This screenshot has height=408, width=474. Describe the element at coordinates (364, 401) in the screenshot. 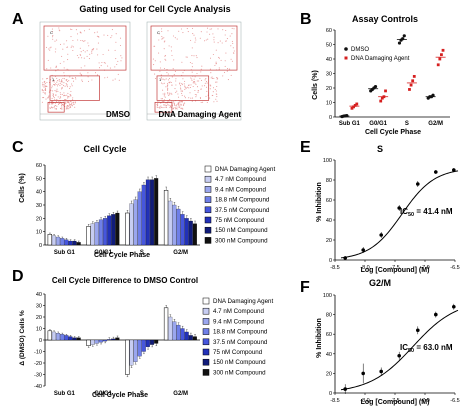

I see `x-tick-label: -8.0` at that location.